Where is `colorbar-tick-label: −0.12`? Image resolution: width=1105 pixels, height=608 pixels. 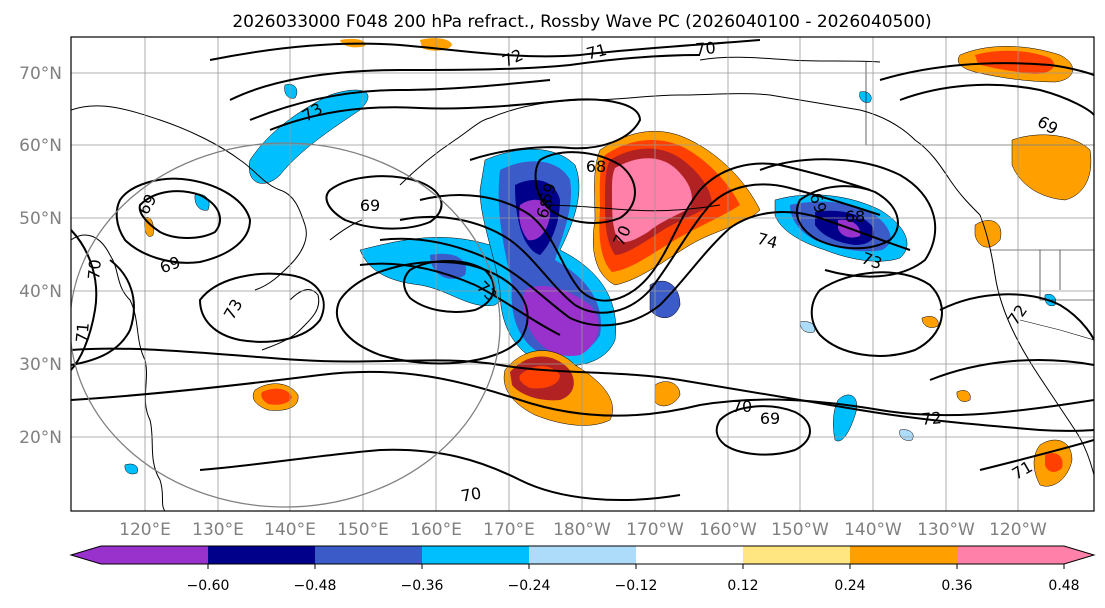
colorbar-tick-label: −0.12 is located at coordinates (636, 586).